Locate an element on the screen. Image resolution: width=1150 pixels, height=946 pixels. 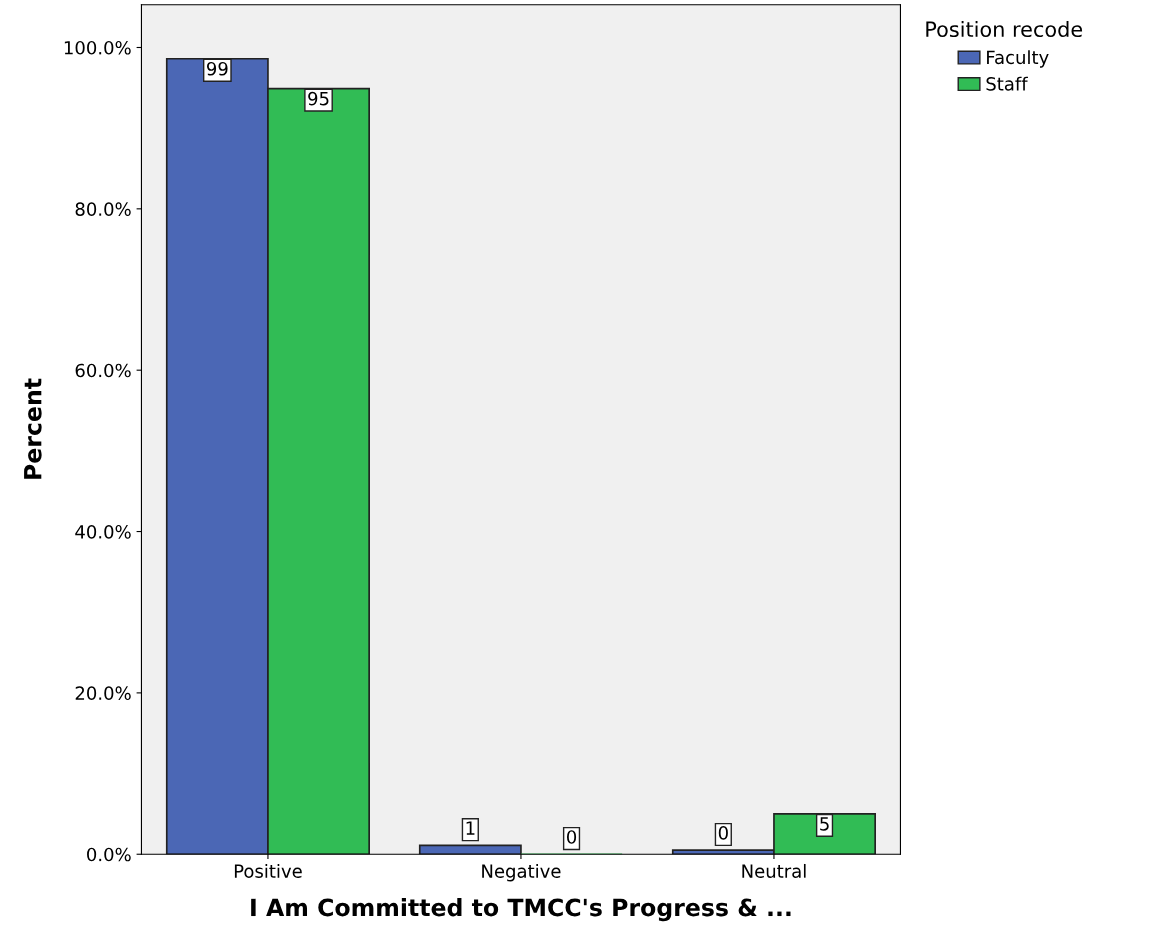
legend-label: Staff is located at coordinates (1007, 83).